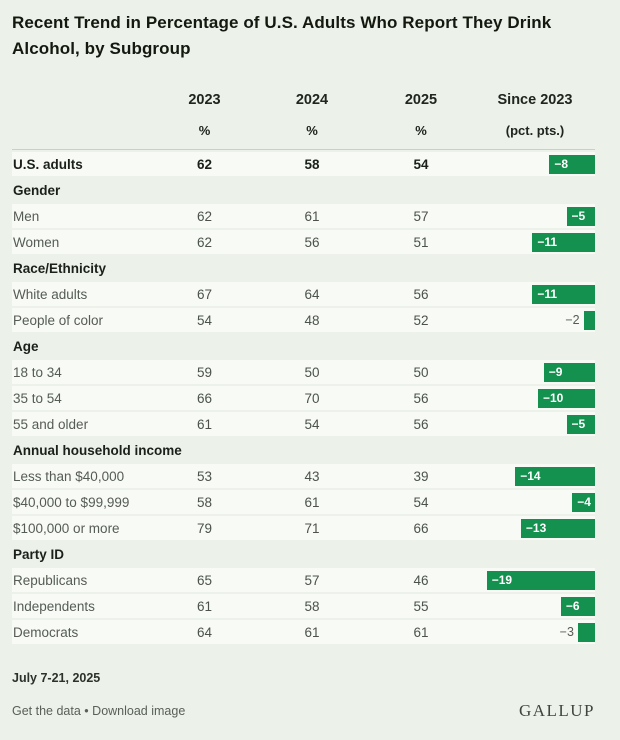  I want to click on row-label: Democrats, so click(46, 632).